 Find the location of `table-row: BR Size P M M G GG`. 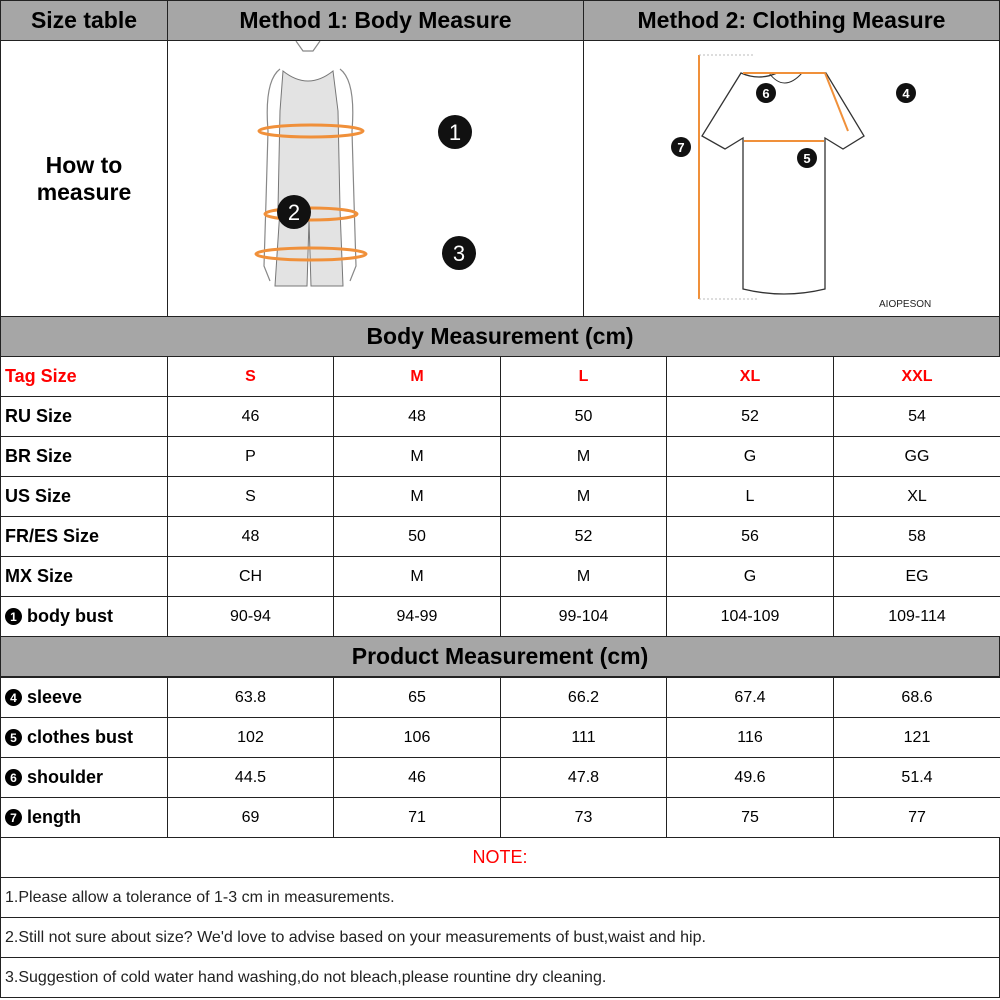

table-row: BR Size P M M G GG is located at coordinates (500, 456).